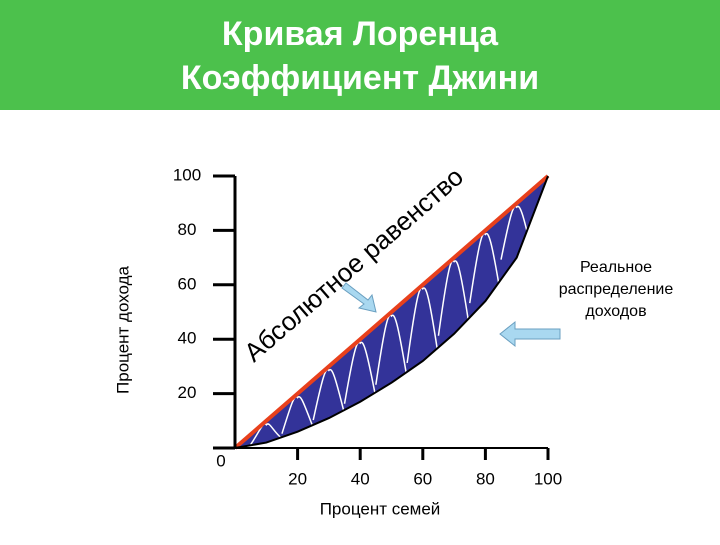 Image resolution: width=720 pixels, height=545 pixels. What do you see at coordinates (297, 478) in the screenshot?
I see `x-tick-label: 20` at bounding box center [297, 478].